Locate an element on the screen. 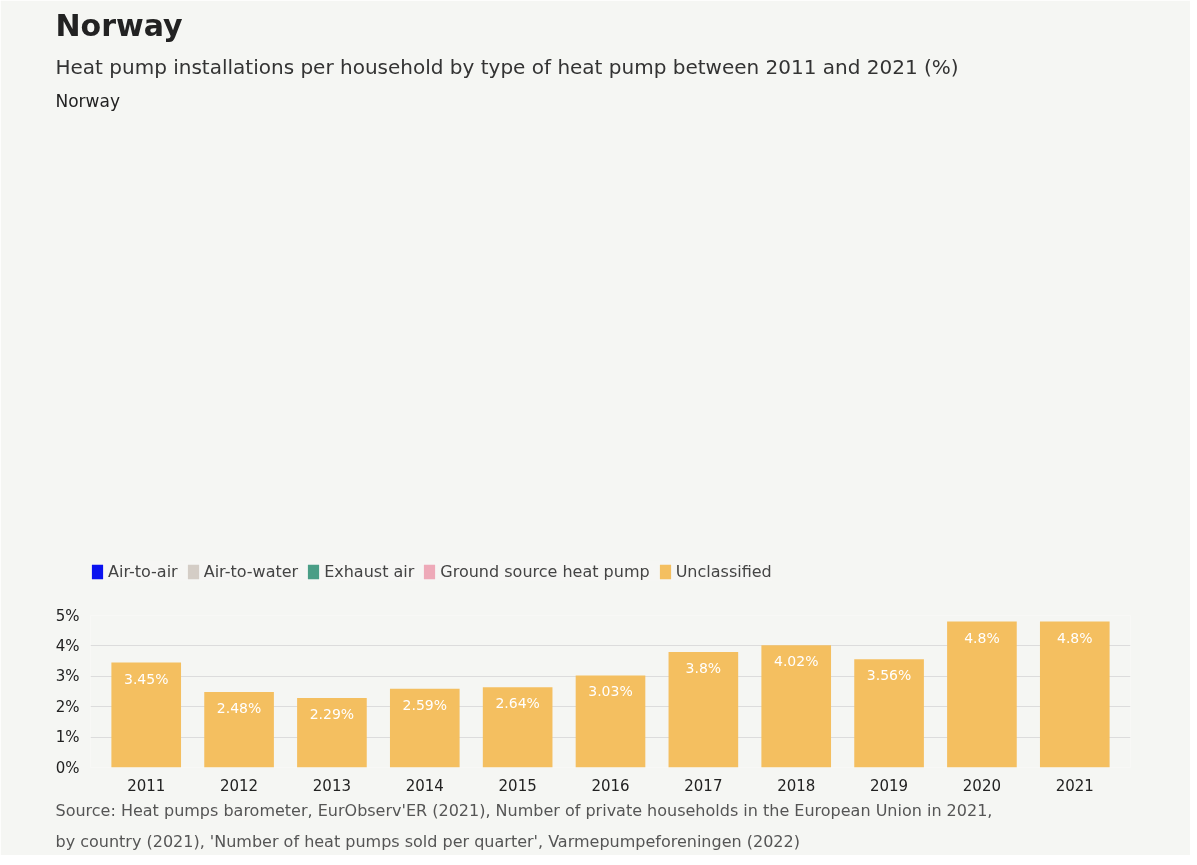  x-tick-label: 2011 is located at coordinates (146, 785).